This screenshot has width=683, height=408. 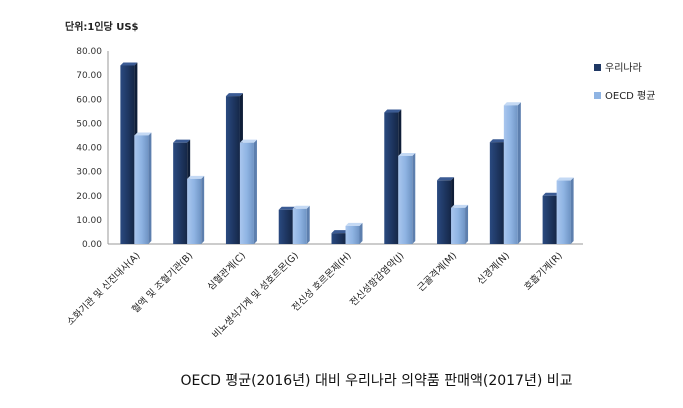 I want to click on category-label: 소화기관 및 신진대사(A), so click(x=103, y=289).